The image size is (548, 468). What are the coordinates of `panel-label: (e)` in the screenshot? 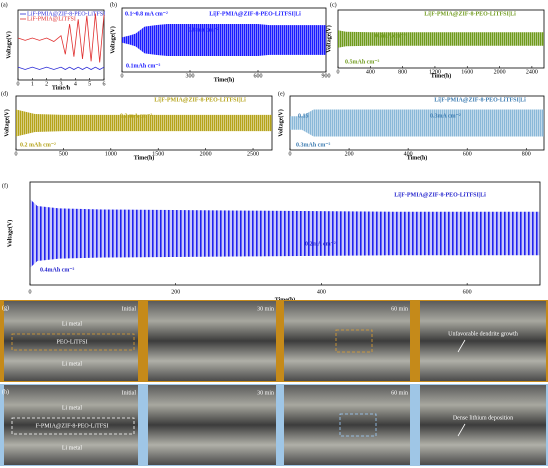 It's located at (281, 93).